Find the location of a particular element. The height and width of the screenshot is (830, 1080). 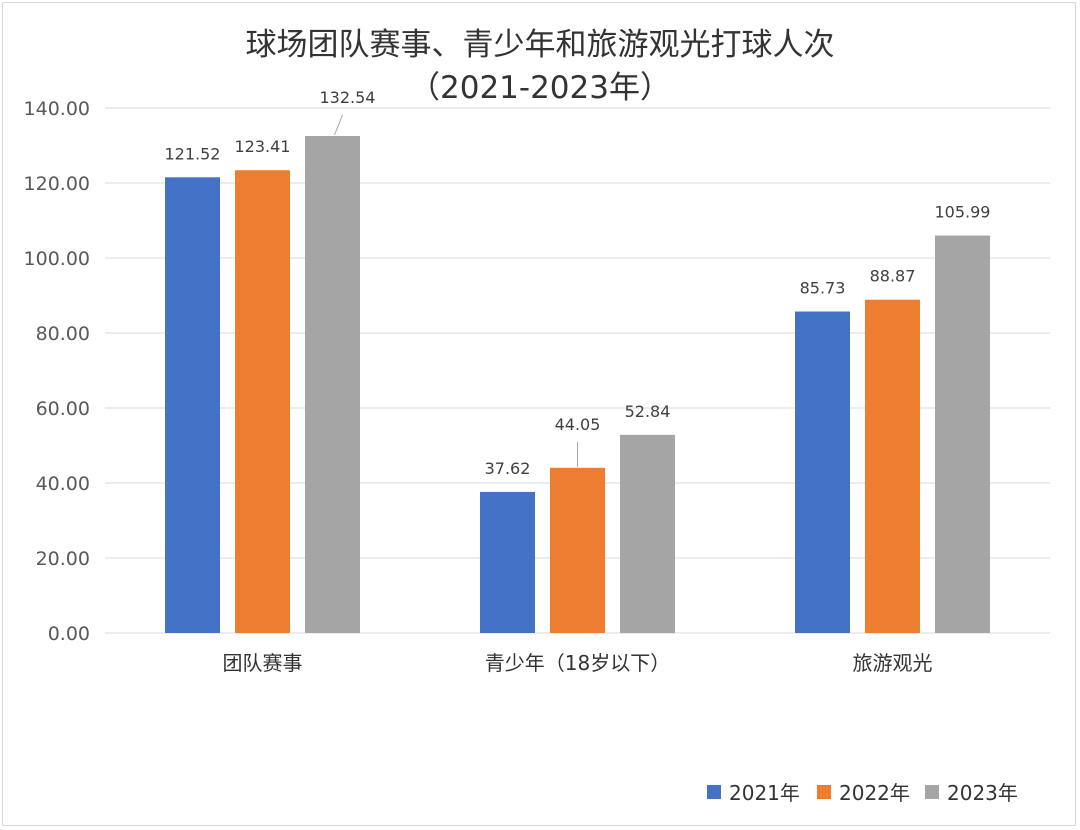

legend-label: 2022年 is located at coordinates (874, 793).